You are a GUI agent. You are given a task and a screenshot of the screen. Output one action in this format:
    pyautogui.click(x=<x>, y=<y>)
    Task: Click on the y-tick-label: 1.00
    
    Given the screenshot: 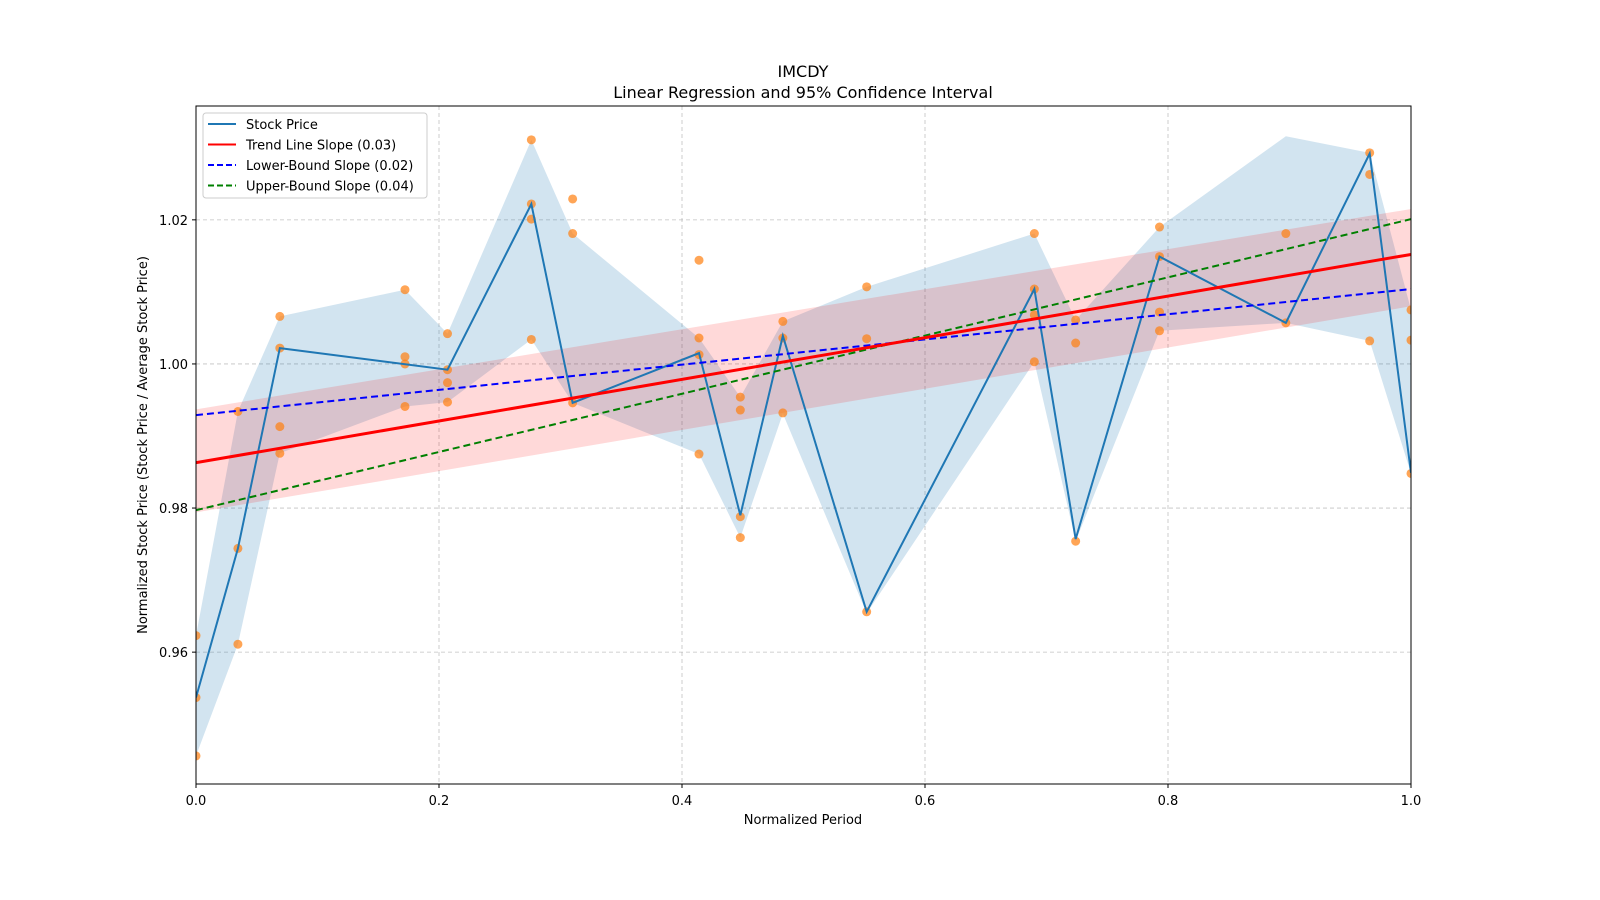 What is the action you would take?
    pyautogui.click(x=173, y=365)
    